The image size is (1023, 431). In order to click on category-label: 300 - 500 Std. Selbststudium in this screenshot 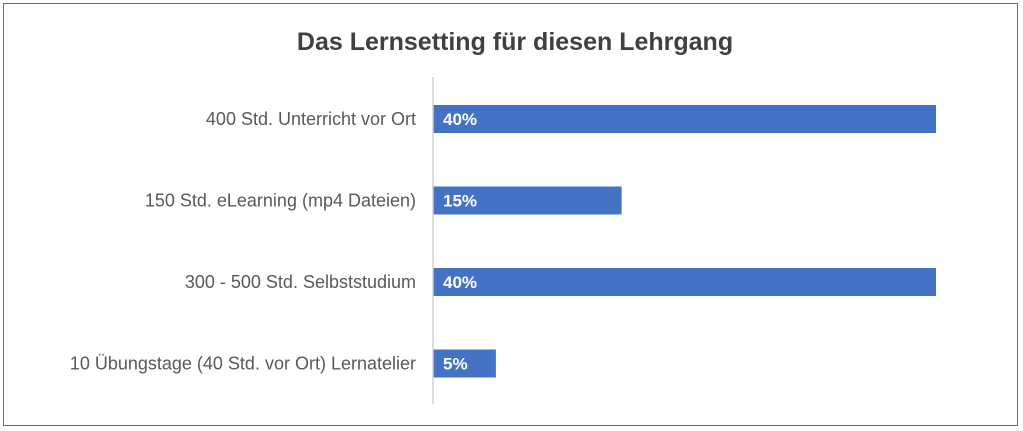, I will do `click(300, 282)`.